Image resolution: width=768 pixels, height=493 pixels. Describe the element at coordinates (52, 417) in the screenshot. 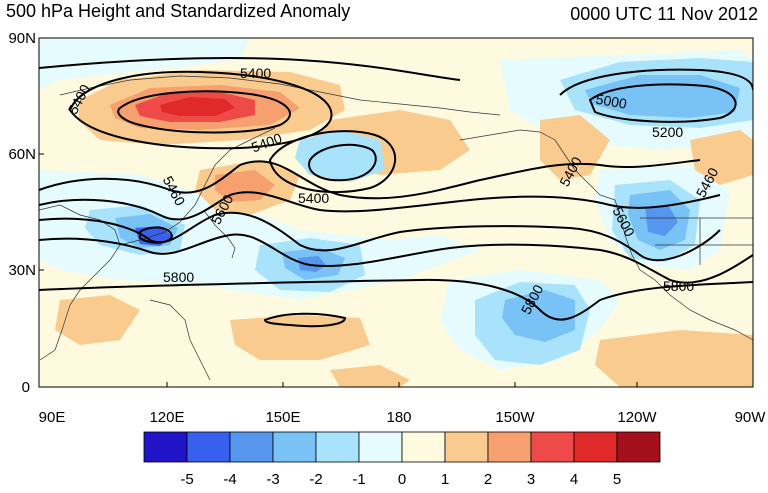

I see `lon-tick-label: 90E` at that location.